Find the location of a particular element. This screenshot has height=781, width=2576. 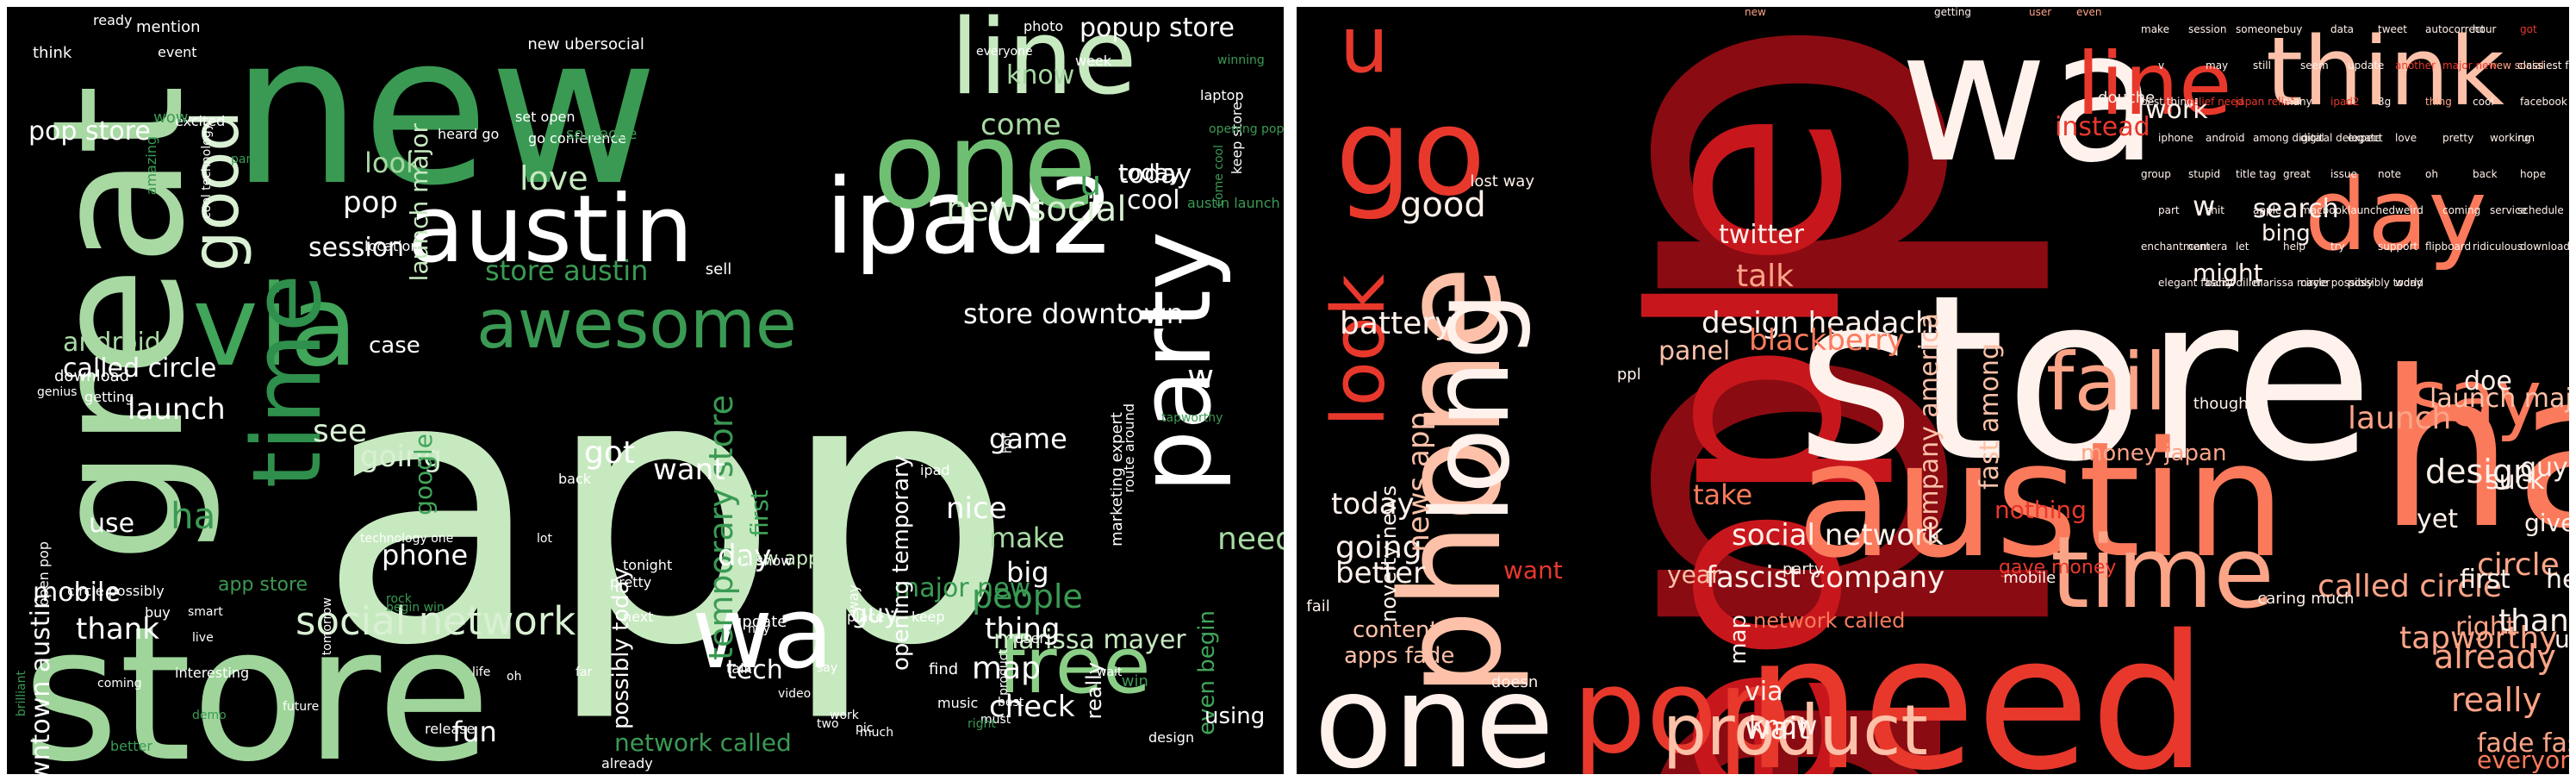

word: nice is located at coordinates (976, 508).